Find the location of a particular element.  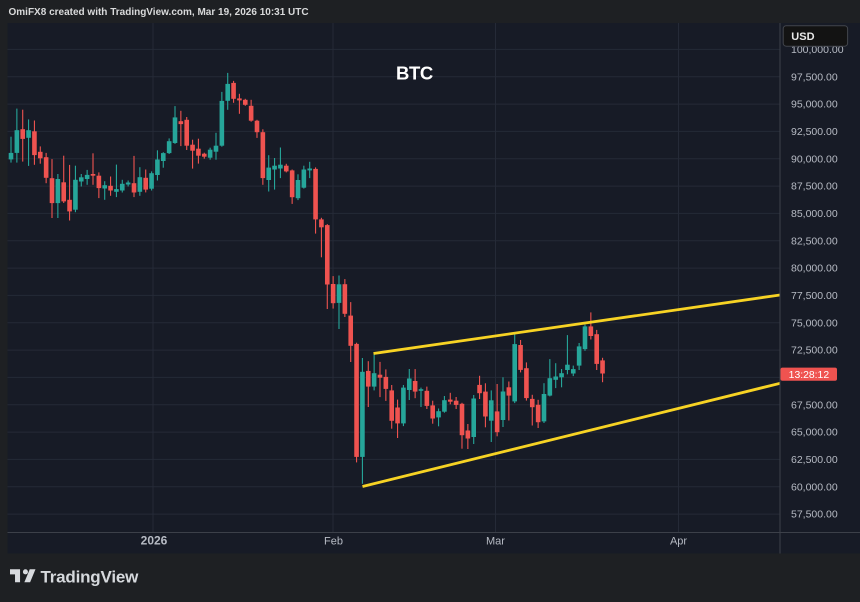

svg-text: Mar is located at coordinates (495, 541).